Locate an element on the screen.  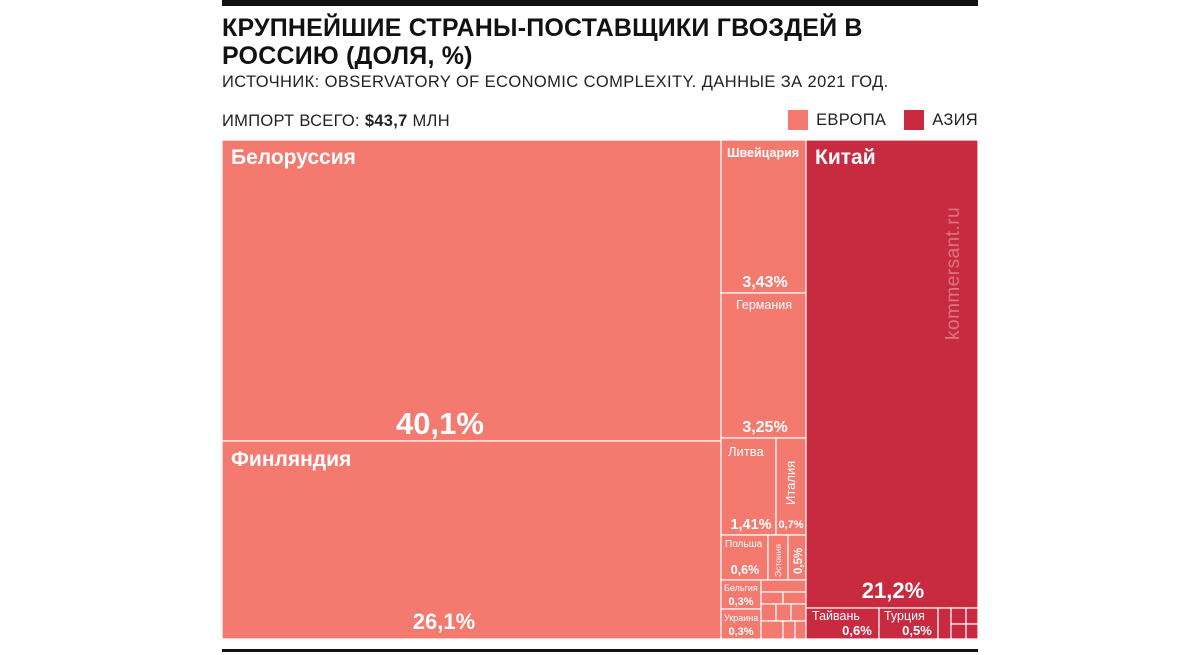
tile-name-estonia: Эстония is located at coordinates (778, 560).